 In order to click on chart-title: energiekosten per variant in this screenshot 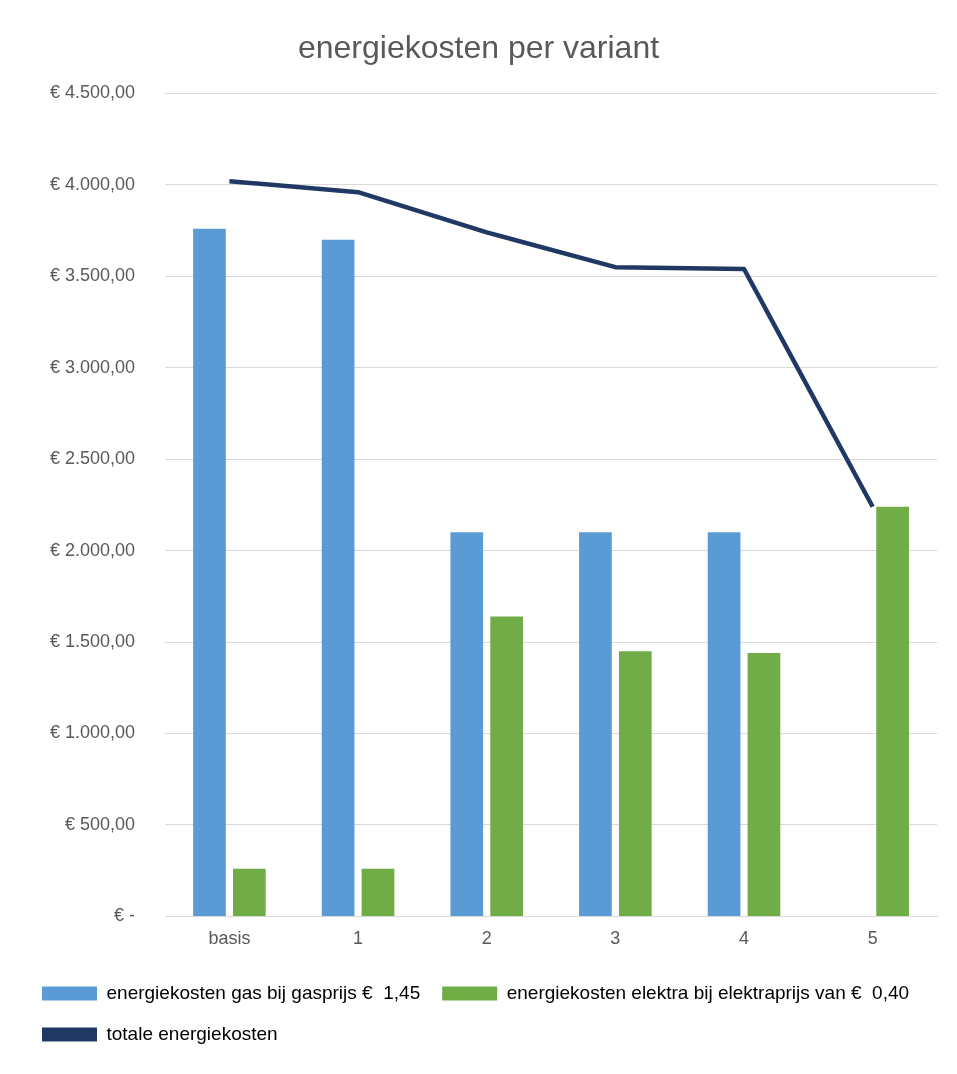, I will do `click(478, 47)`.